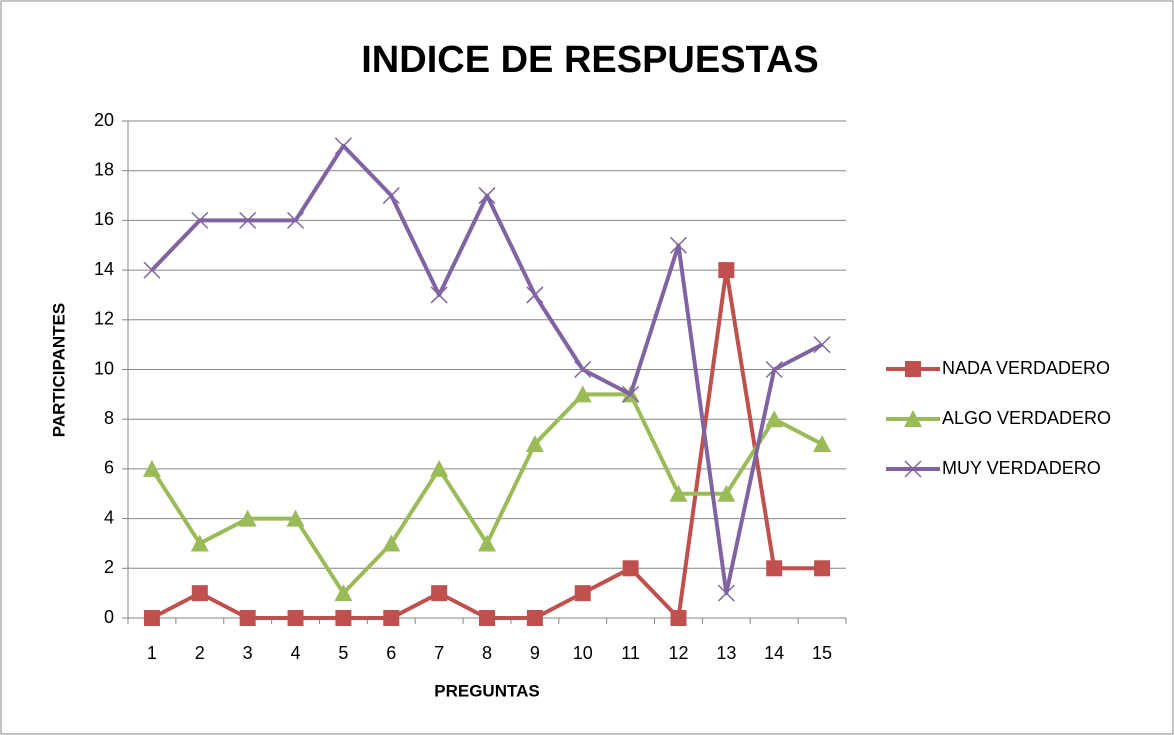 This screenshot has width=1174, height=735. What do you see at coordinates (104, 169) in the screenshot?
I see `y-tick-label: 18` at bounding box center [104, 169].